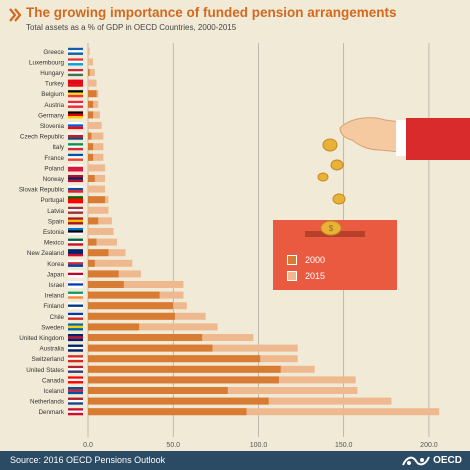  I want to click on legend: 2000 2015, so click(315, 266).